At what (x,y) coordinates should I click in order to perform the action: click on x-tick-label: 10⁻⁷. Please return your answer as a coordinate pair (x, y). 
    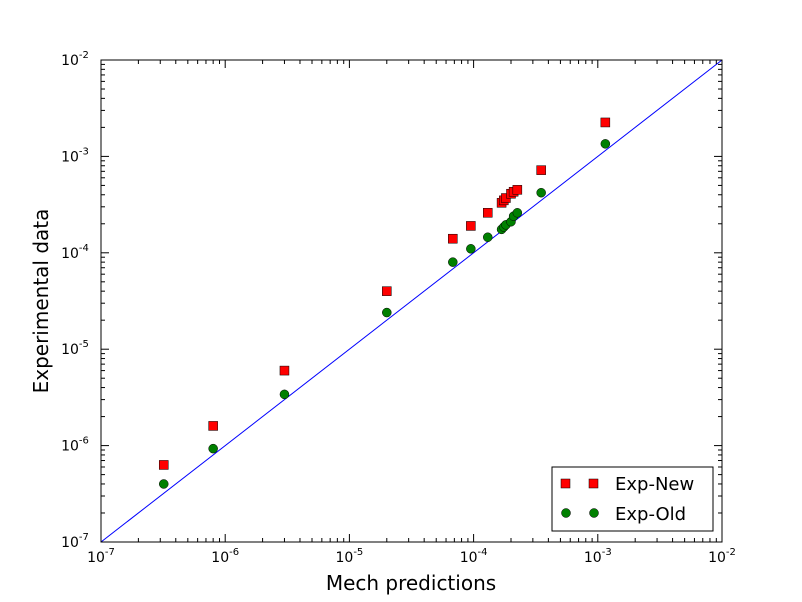
    Looking at the image, I should click on (101, 556).